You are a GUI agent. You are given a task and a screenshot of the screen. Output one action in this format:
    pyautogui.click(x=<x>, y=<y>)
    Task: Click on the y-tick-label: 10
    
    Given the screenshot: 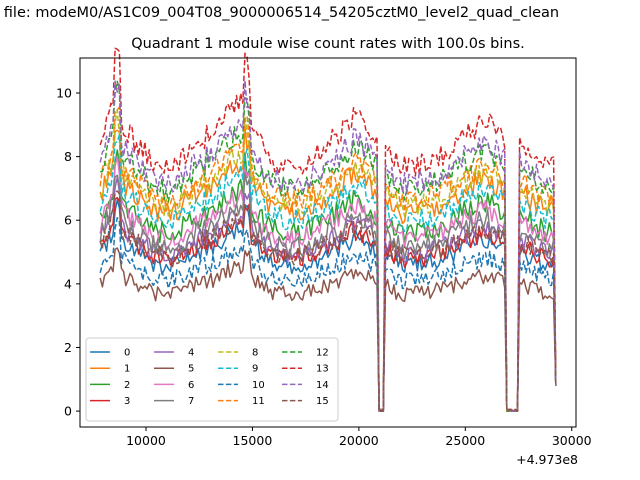 What is the action you would take?
    pyautogui.click(x=64, y=92)
    